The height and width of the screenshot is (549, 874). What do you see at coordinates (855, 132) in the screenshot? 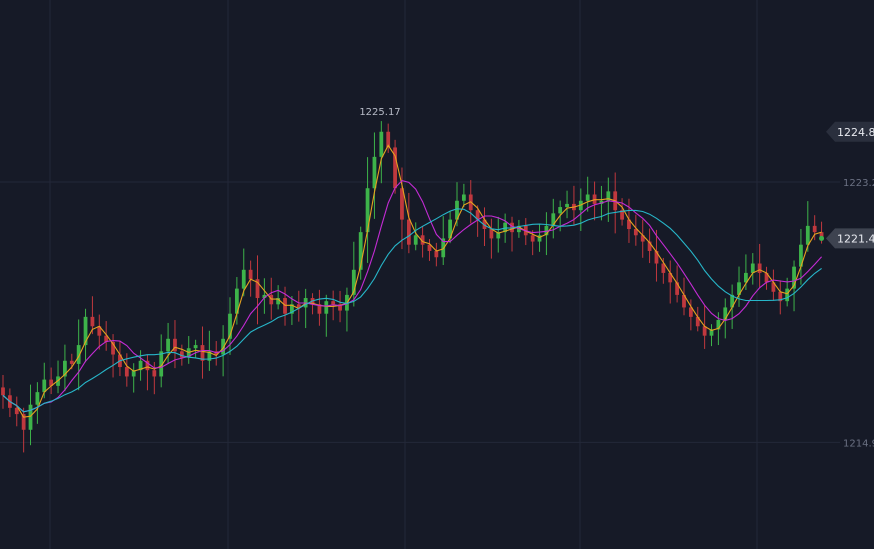
I see `price-tag-label: 1224.8` at bounding box center [855, 132].